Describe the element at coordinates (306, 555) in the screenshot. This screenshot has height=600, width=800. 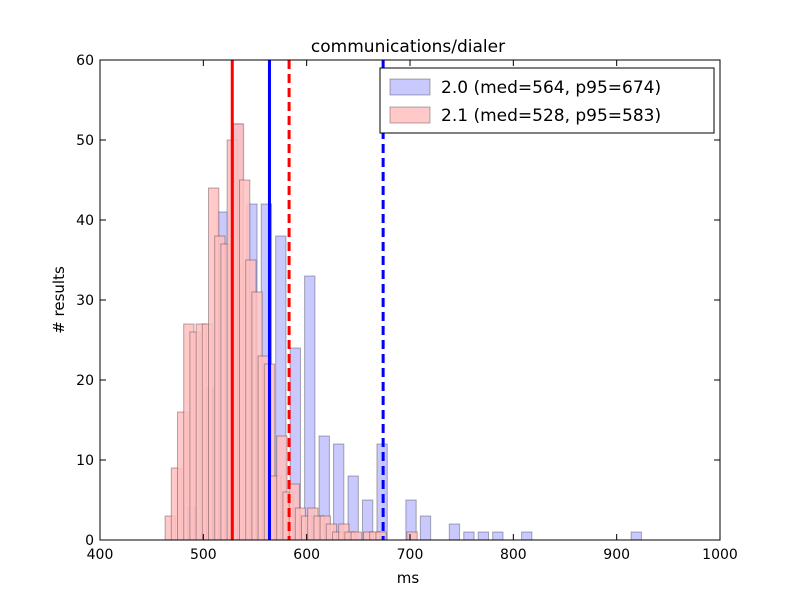
I see `x-tick-label: 600` at that location.